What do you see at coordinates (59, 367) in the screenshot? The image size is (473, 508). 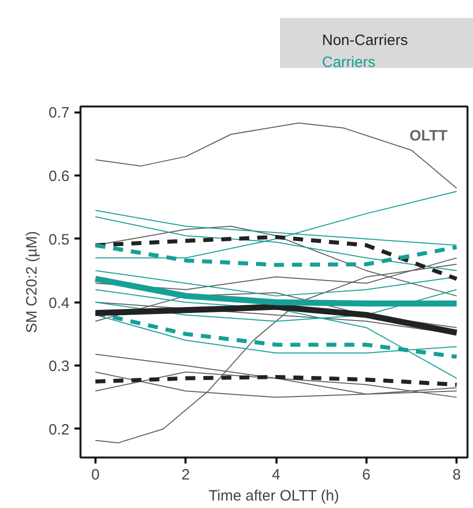 I see `y-tick-label: 0.3` at bounding box center [59, 367].